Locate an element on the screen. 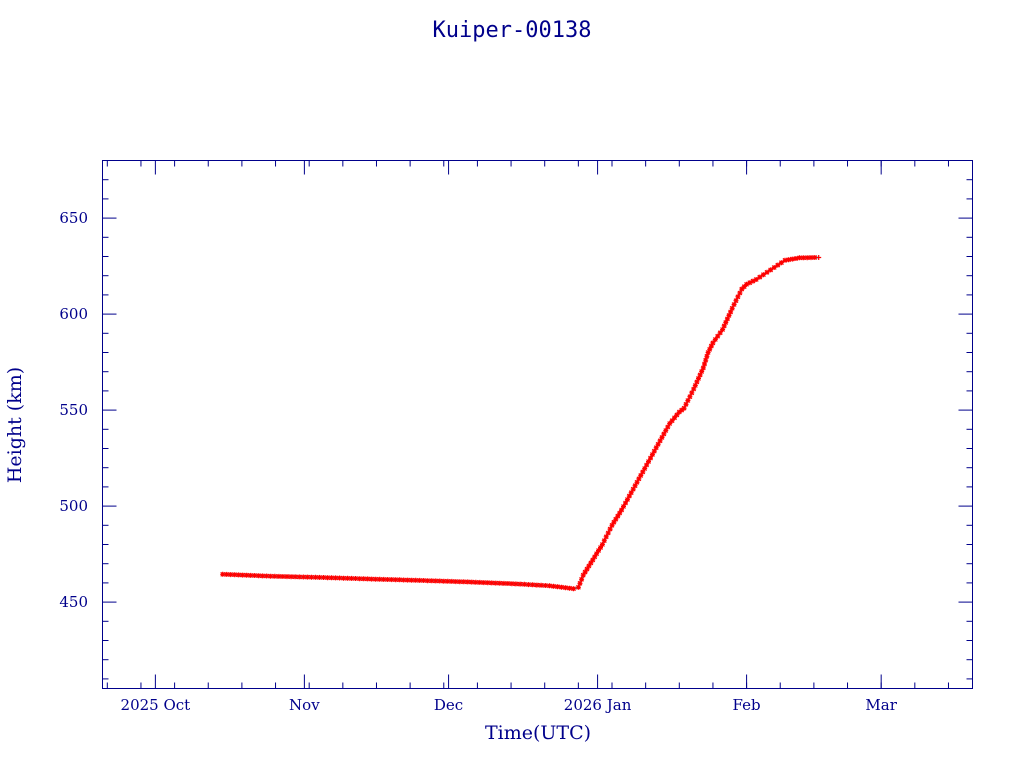 This screenshot has height=768, width=1024. x-tick-label: 2025 Oct is located at coordinates (156, 705).